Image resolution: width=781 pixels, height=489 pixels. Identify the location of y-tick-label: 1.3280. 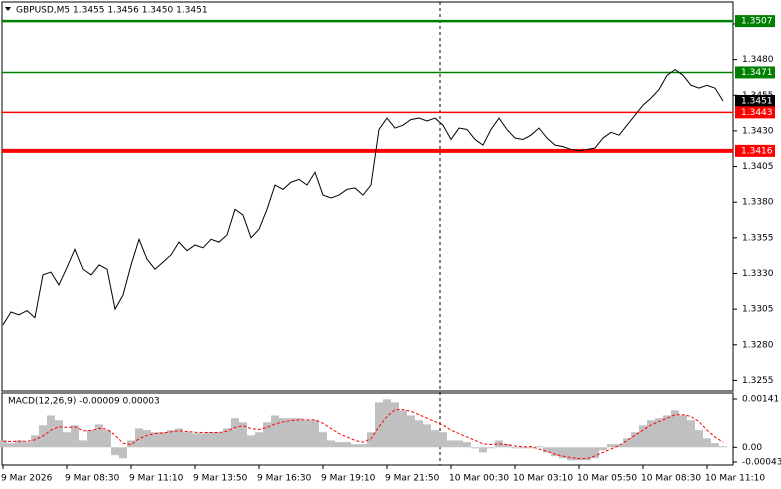
(758, 345).